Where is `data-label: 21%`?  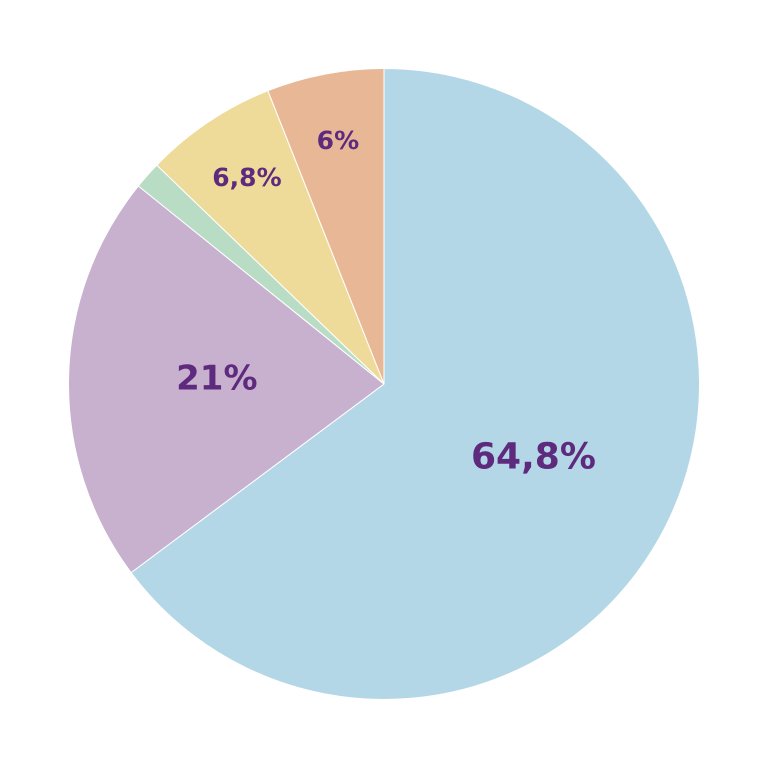 data-label: 21% is located at coordinates (217, 378).